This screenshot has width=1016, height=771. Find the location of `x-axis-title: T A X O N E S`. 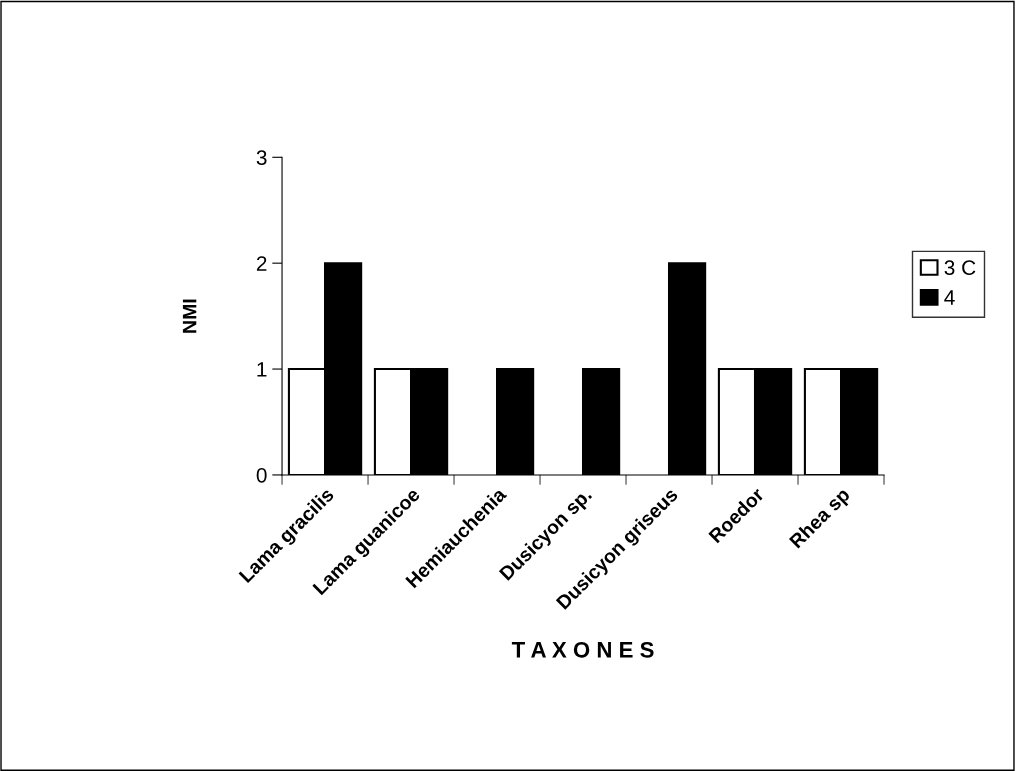

x-axis-title: T A X O N E S is located at coordinates (582, 649).